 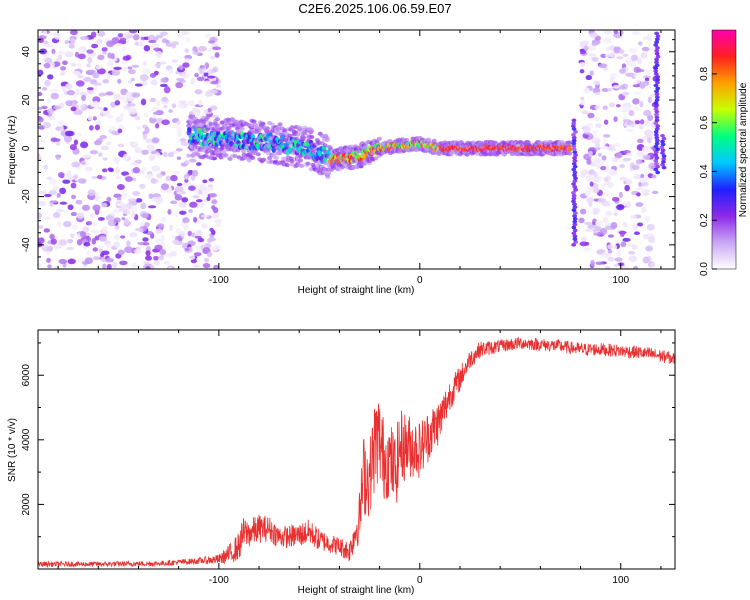 I want to click on ytick-label: 20, so click(x=26, y=100).